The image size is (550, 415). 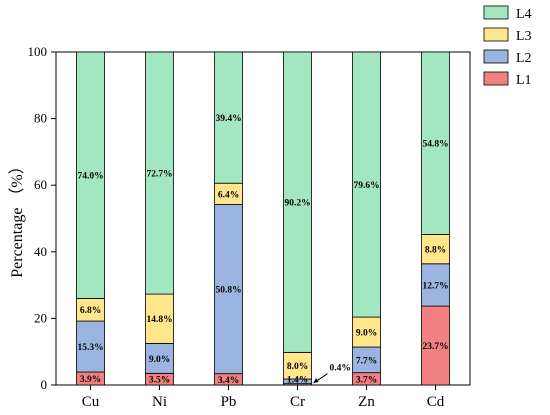 I want to click on bar-pb-l2, so click(x=228, y=289).